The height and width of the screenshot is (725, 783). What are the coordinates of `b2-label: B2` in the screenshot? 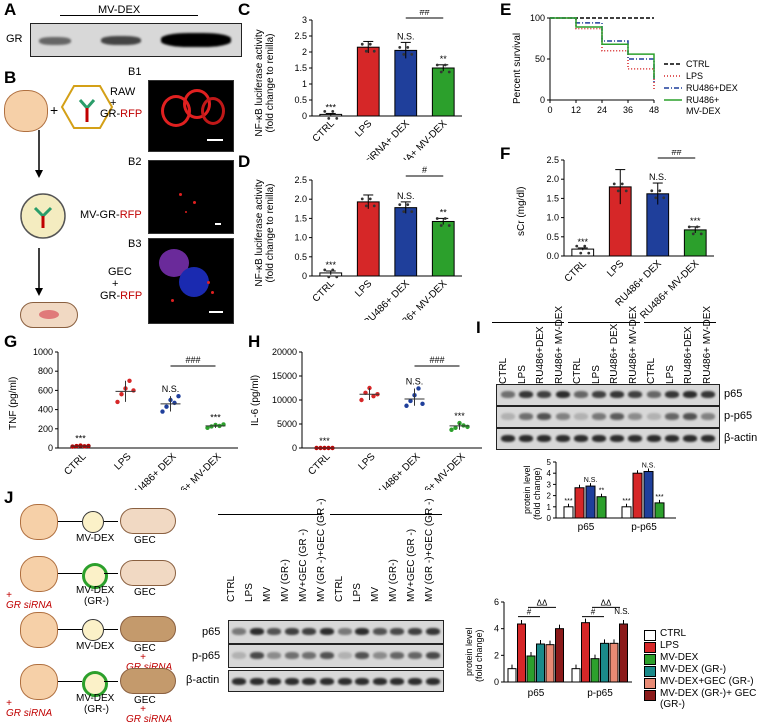 It's located at (135, 162).